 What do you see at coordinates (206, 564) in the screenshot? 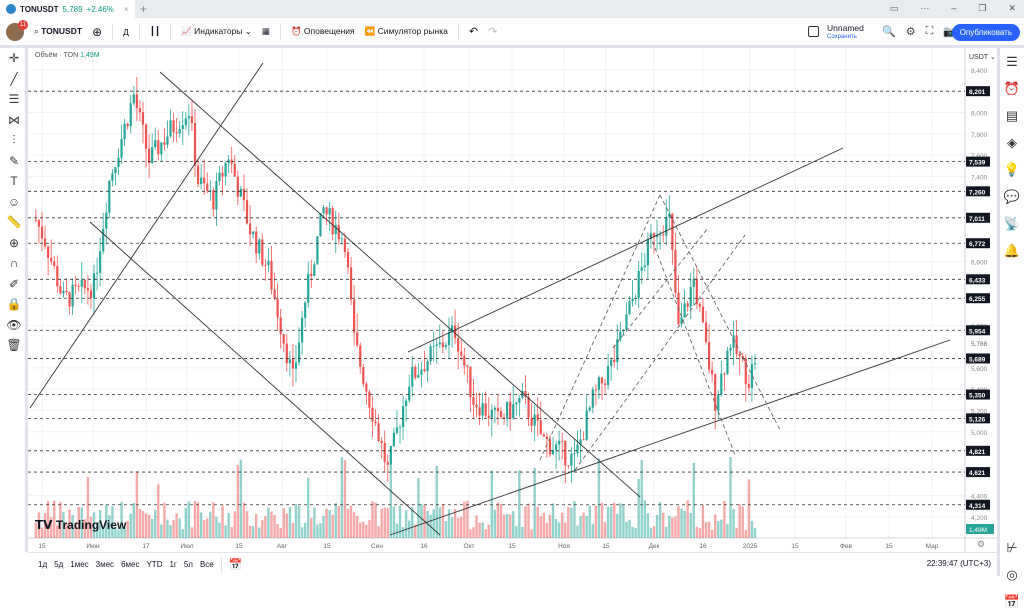
I see `range-all: Все` at bounding box center [206, 564].